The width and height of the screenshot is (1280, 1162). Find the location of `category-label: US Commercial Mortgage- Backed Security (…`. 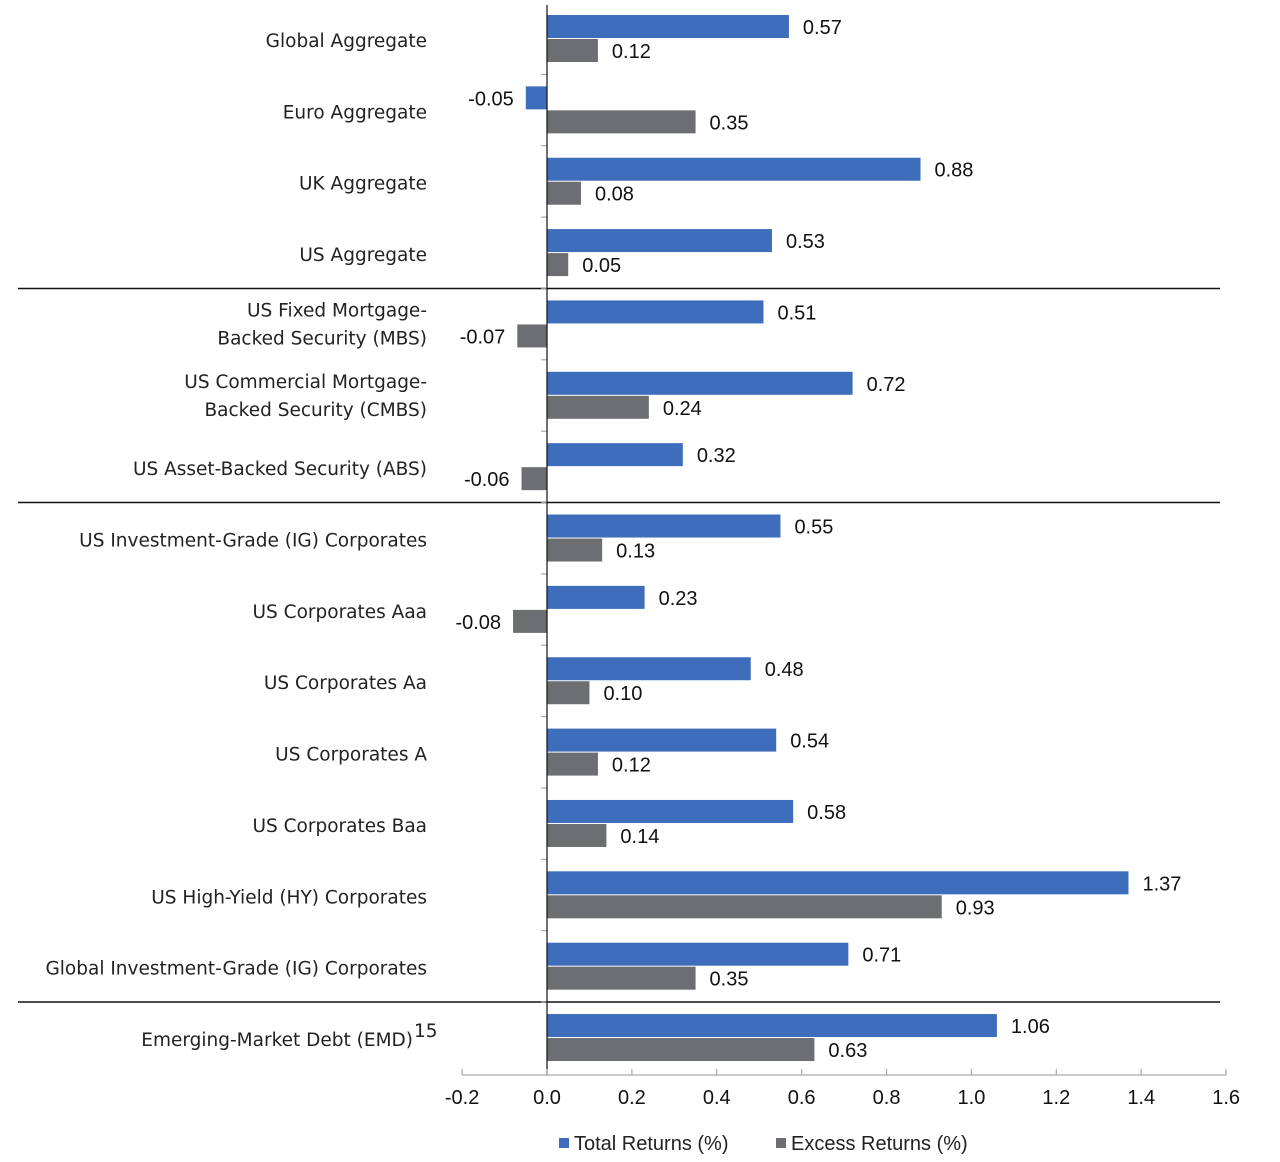

category-label: US Commercial Mortgage- Backed Security (… is located at coordinates (305, 396).